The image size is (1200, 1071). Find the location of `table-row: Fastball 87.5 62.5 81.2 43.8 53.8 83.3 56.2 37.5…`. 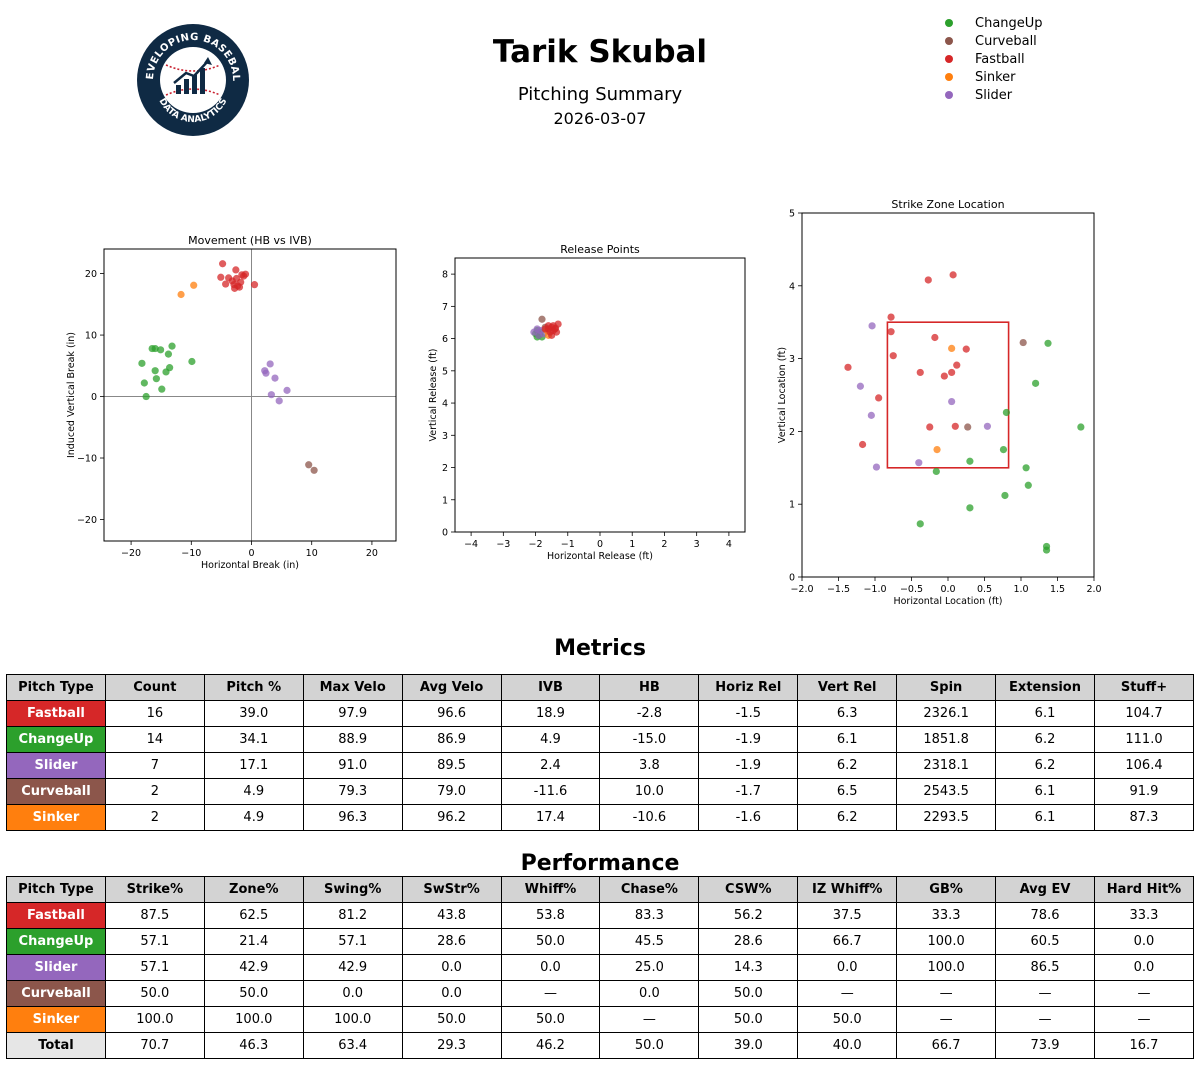

table-row: Fastball 87.5 62.5 81.2 43.8 53.8 83.3 56.2 37.5… is located at coordinates (600, 915).